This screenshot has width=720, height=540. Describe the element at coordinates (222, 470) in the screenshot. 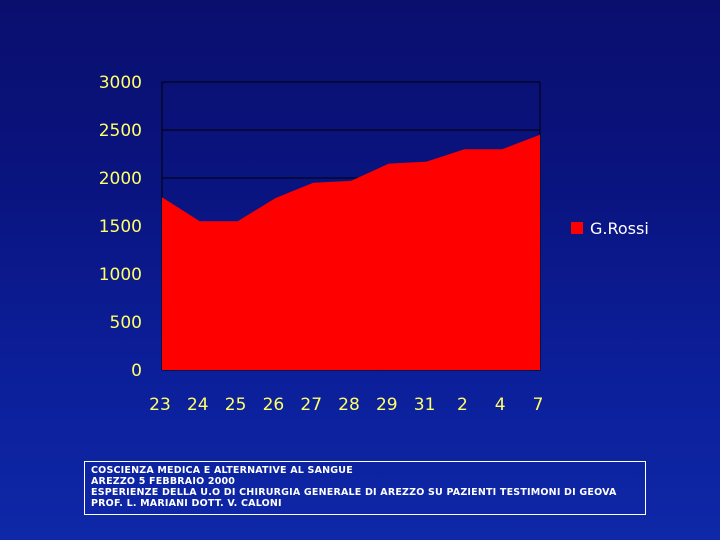

I see `footer-line-1: Coscienza medica e alternative al sangue` at that location.